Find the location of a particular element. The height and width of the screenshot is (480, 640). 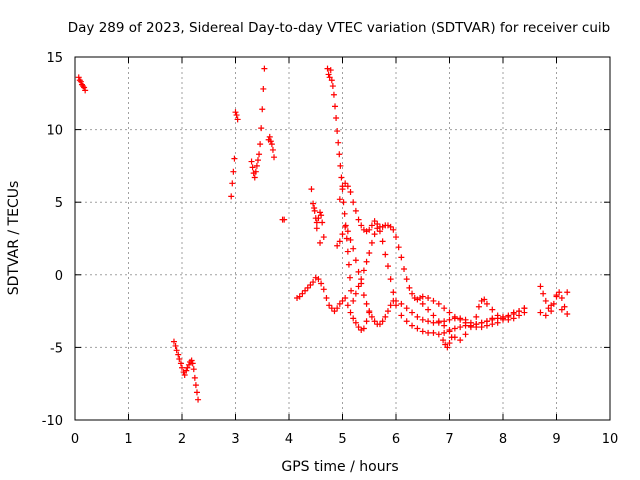

x-tick-label: 3 is located at coordinates (235, 439).